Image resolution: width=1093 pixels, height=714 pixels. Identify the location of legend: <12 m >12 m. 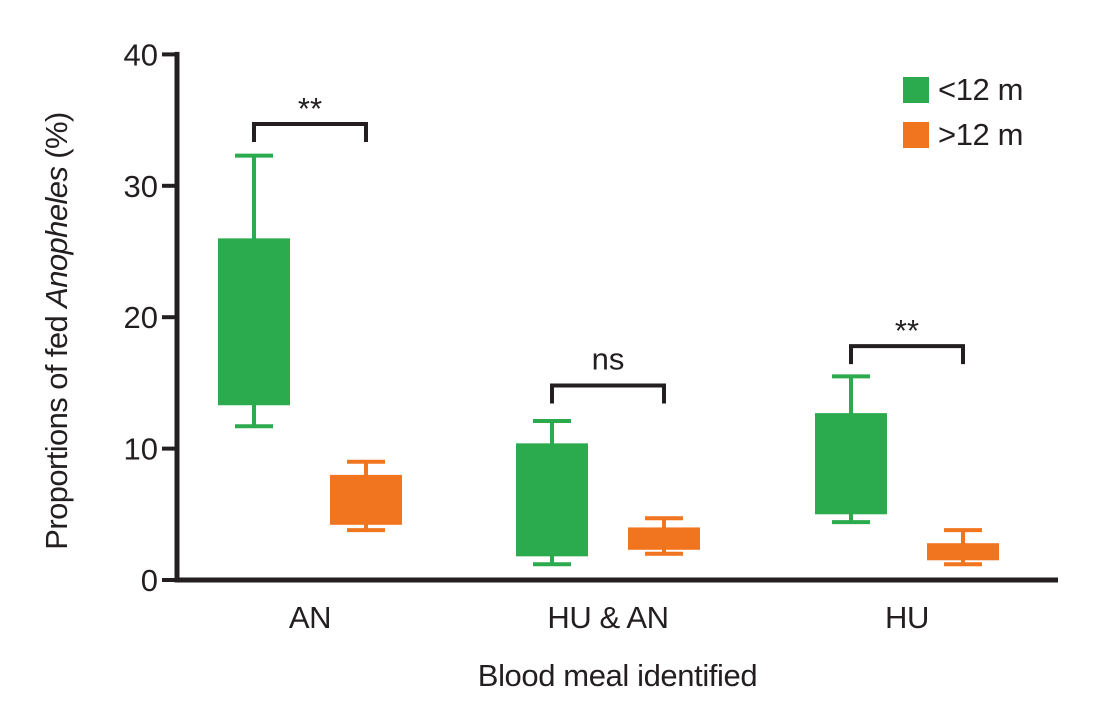
(963, 119).